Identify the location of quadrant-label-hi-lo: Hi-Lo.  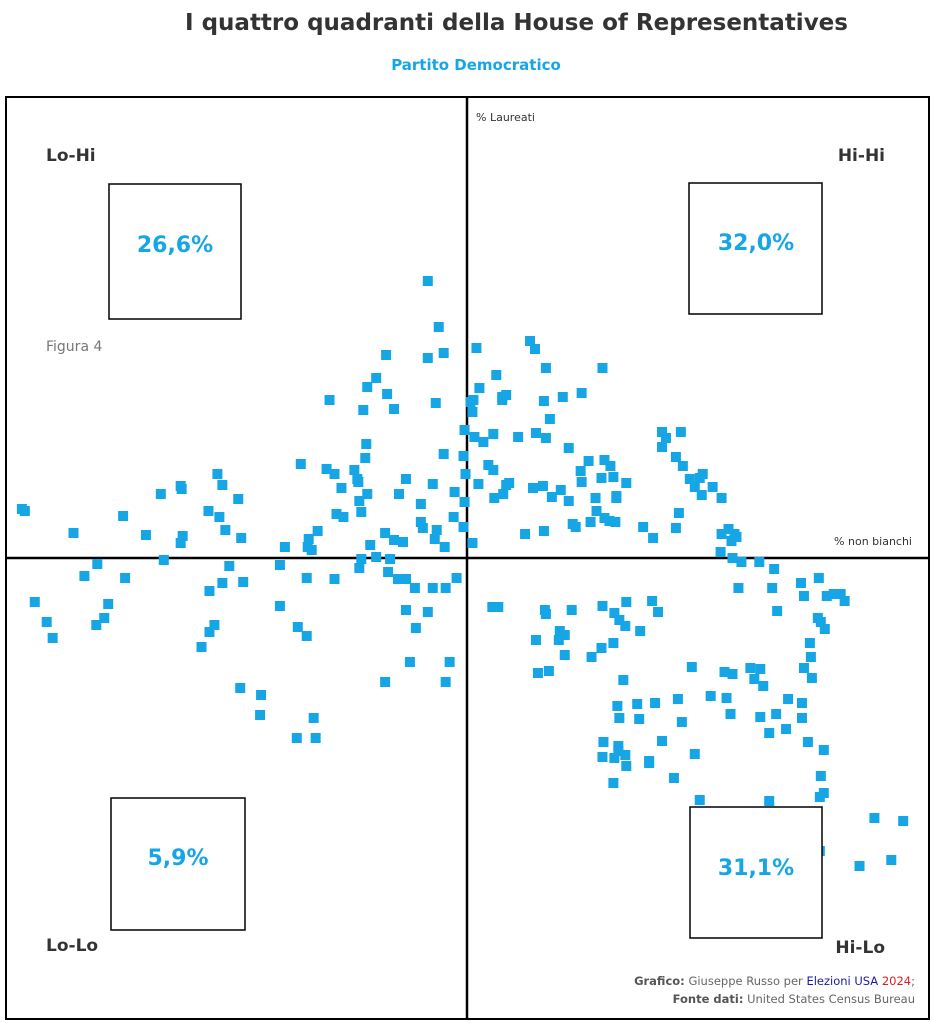
(860, 948).